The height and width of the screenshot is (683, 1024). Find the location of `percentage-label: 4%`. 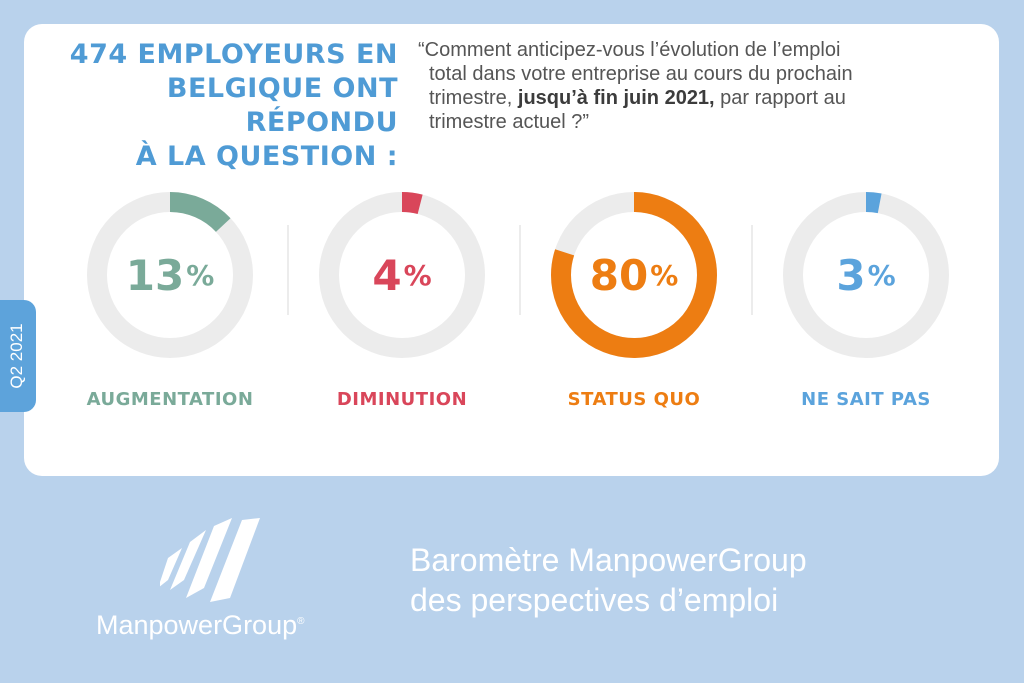

percentage-label: 4% is located at coordinates (402, 275).